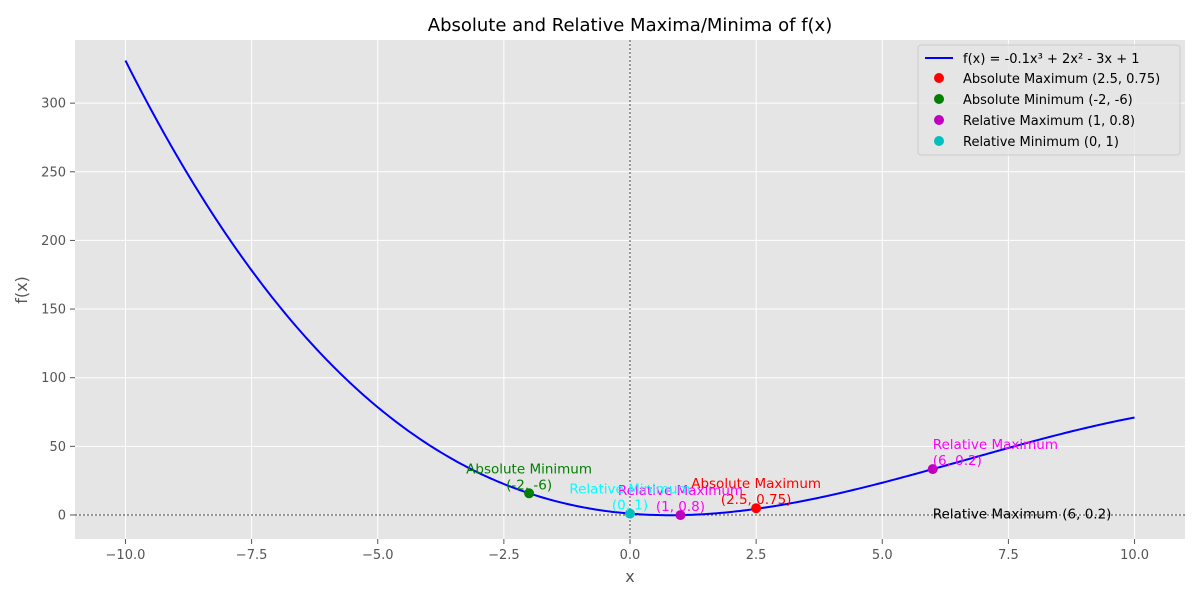 The image size is (1200, 600). I want to click on y-tick-label: 150, so click(53, 310).